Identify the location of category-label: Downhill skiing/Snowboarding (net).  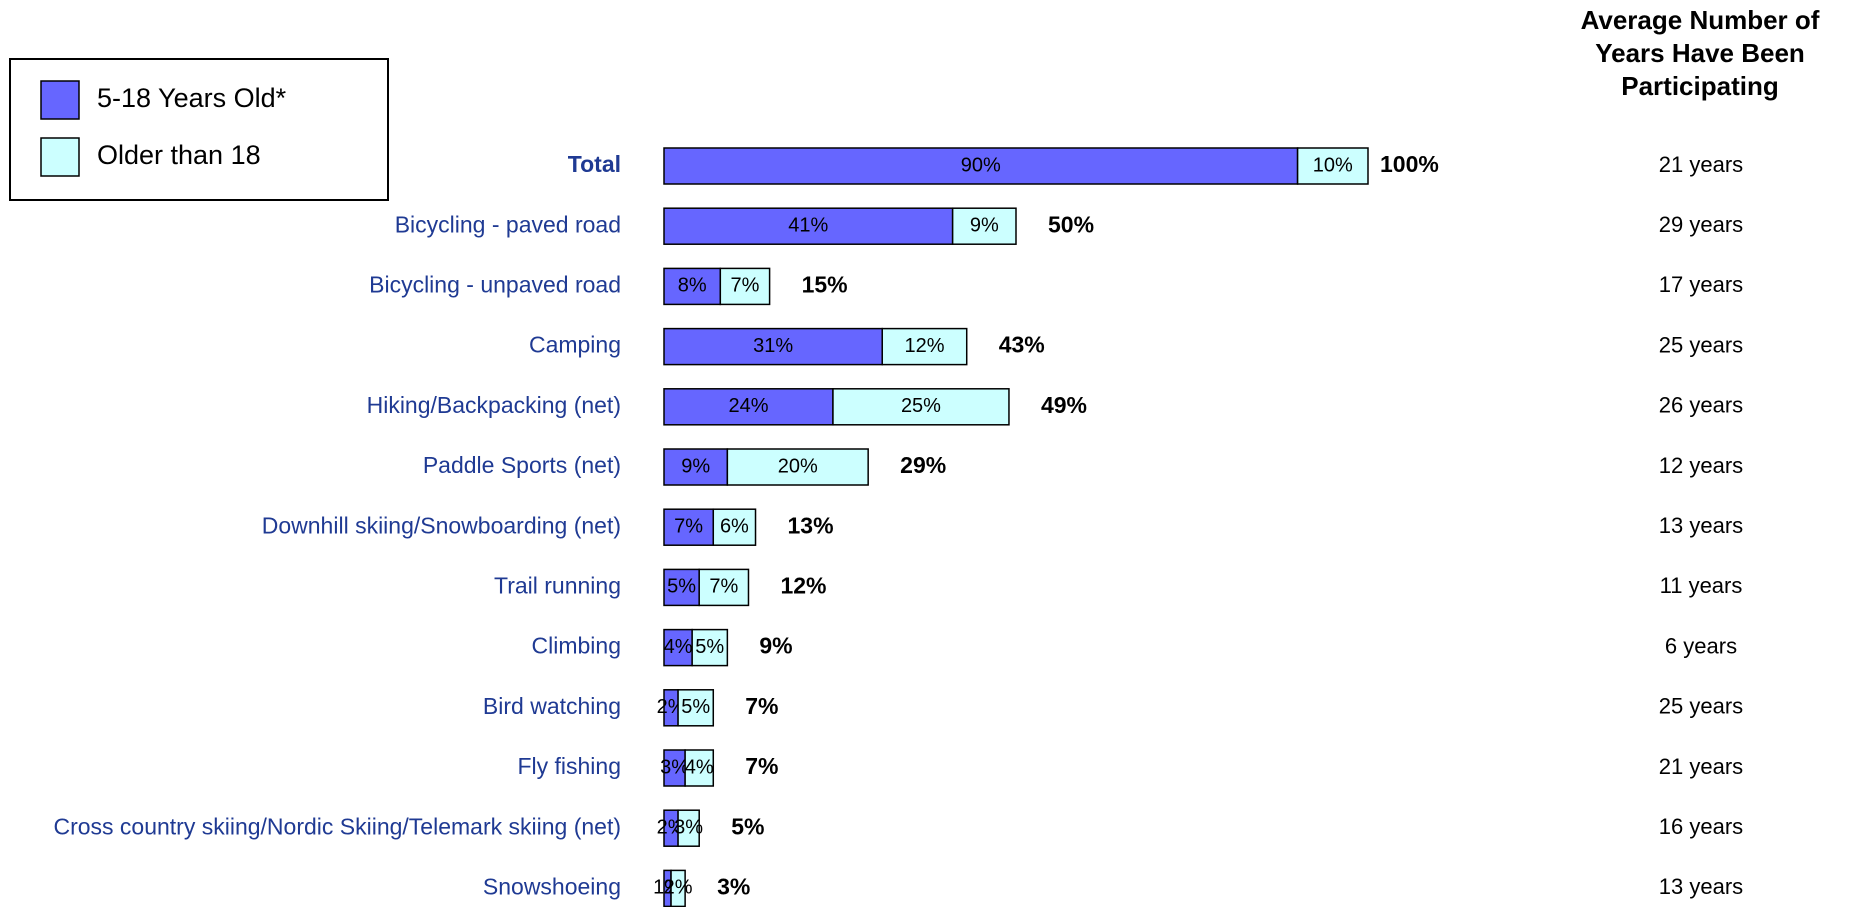
(441, 525).